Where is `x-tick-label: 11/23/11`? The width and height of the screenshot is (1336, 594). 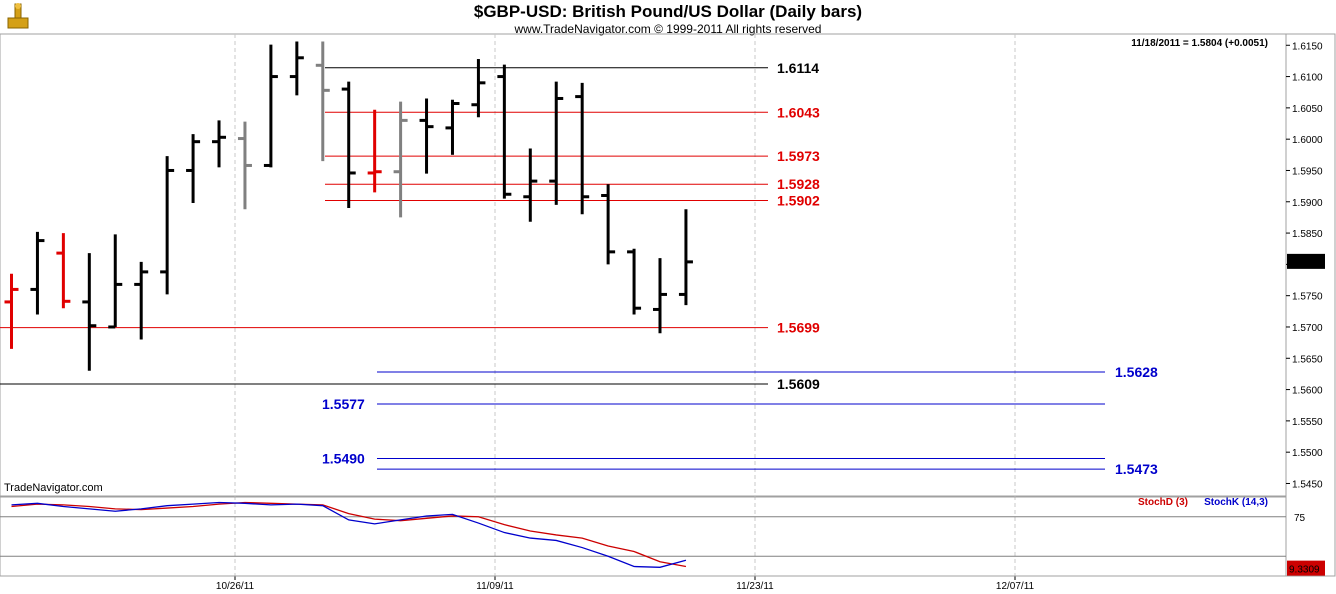 x-tick-label: 11/23/11 is located at coordinates (755, 586).